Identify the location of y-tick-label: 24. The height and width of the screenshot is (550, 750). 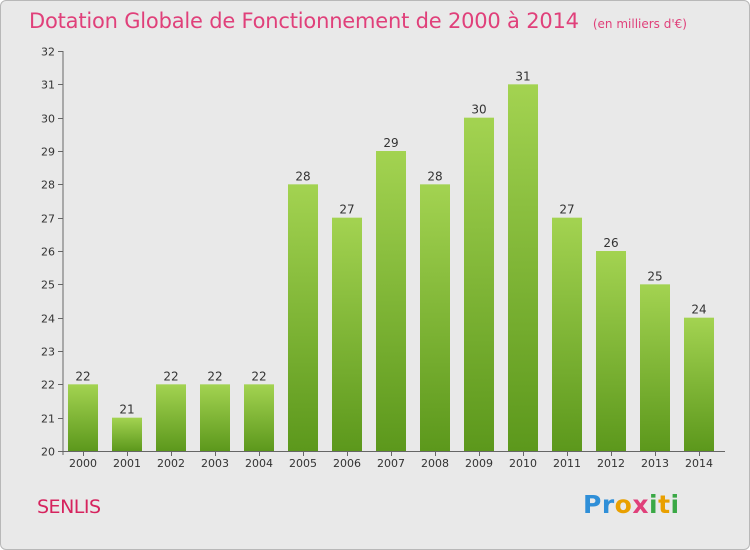
(48, 319).